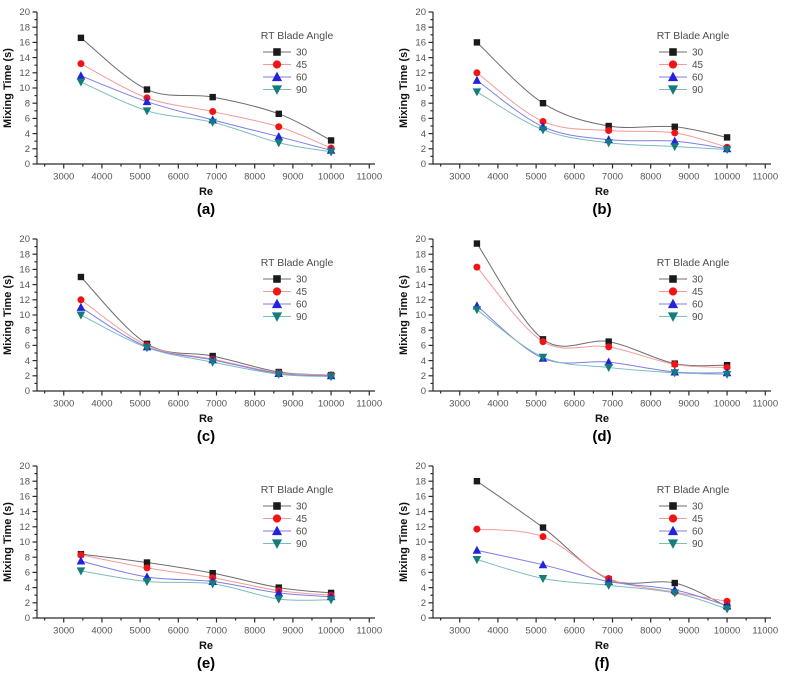 Image resolution: width=792 pixels, height=681 pixels. I want to click on x-tick-label: 4000, so click(497, 631).